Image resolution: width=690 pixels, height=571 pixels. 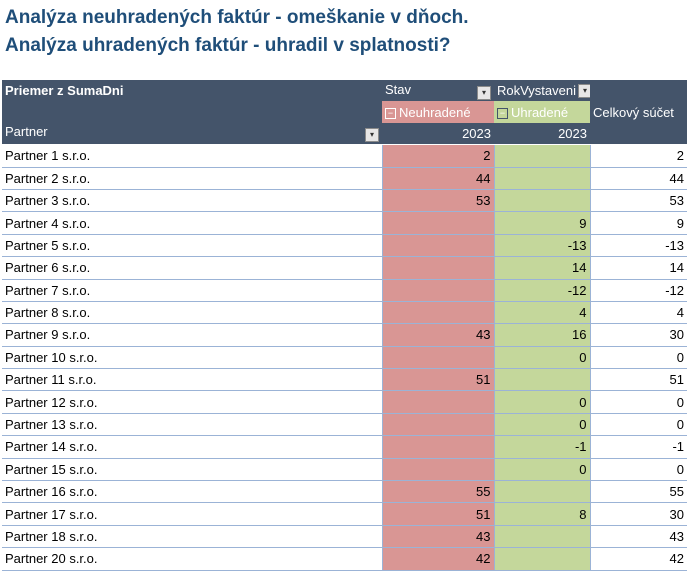 What do you see at coordinates (541, 335) in the screenshot?
I see `uhradene-cell: 16` at bounding box center [541, 335].